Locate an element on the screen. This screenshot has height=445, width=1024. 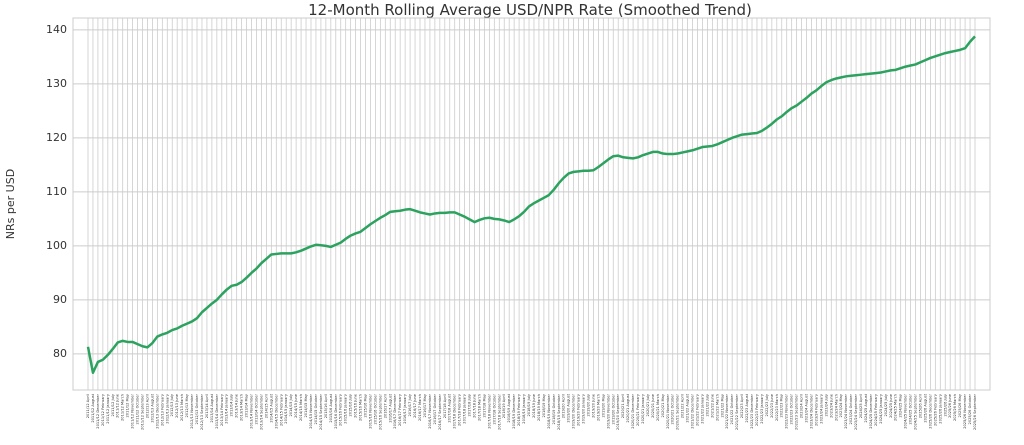
x-tick-label: 2024/25 July is located at coordinates (886, 404).